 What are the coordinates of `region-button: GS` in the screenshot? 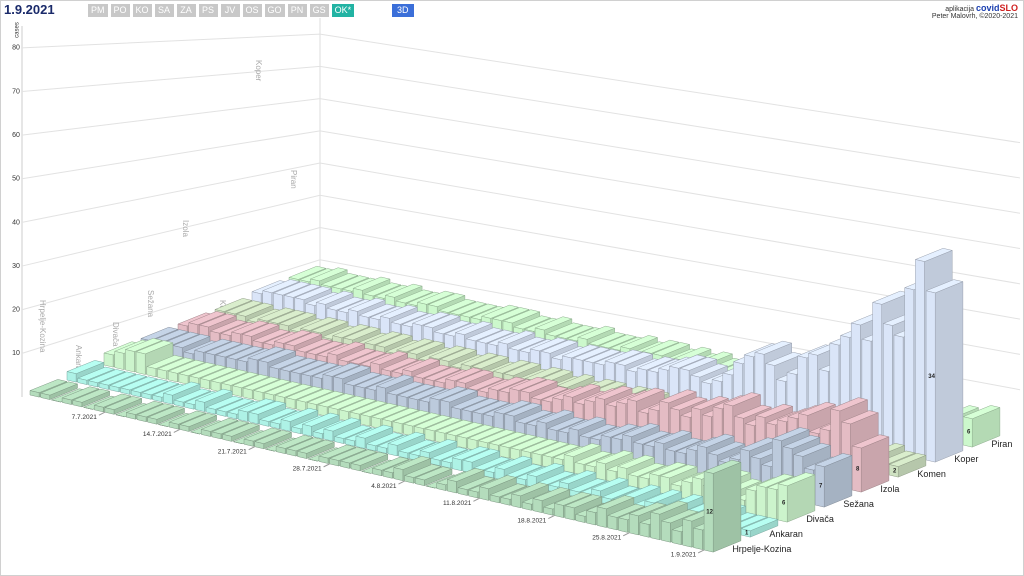 It's located at (319, 10).